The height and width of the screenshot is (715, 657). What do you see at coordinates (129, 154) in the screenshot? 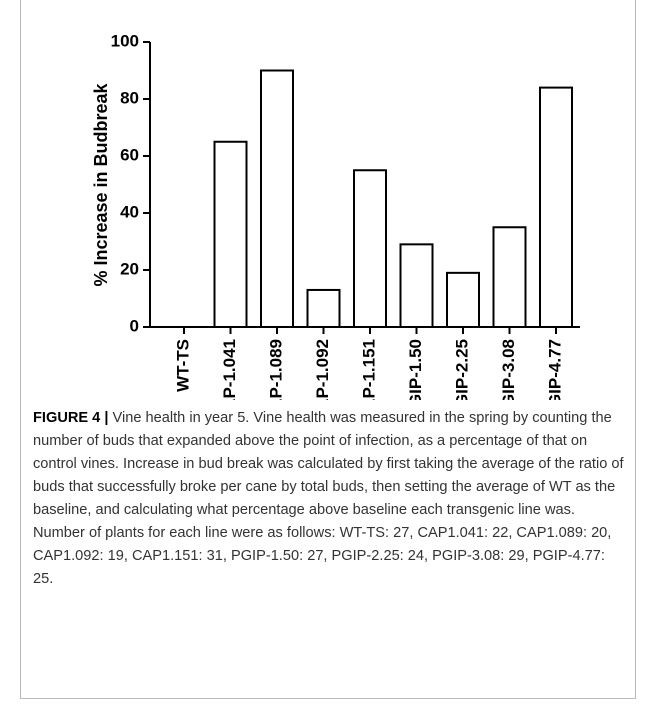
I see `y-tick-label: 60` at bounding box center [129, 154].